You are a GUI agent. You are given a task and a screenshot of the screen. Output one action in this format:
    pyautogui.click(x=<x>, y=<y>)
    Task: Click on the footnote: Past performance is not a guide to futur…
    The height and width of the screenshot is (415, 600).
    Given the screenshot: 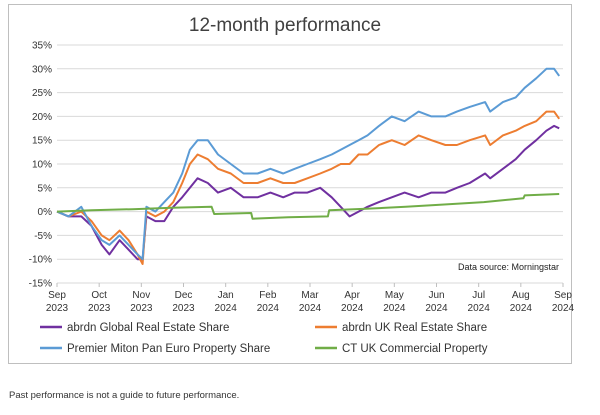 What is the action you would take?
    pyautogui.click(x=124, y=395)
    